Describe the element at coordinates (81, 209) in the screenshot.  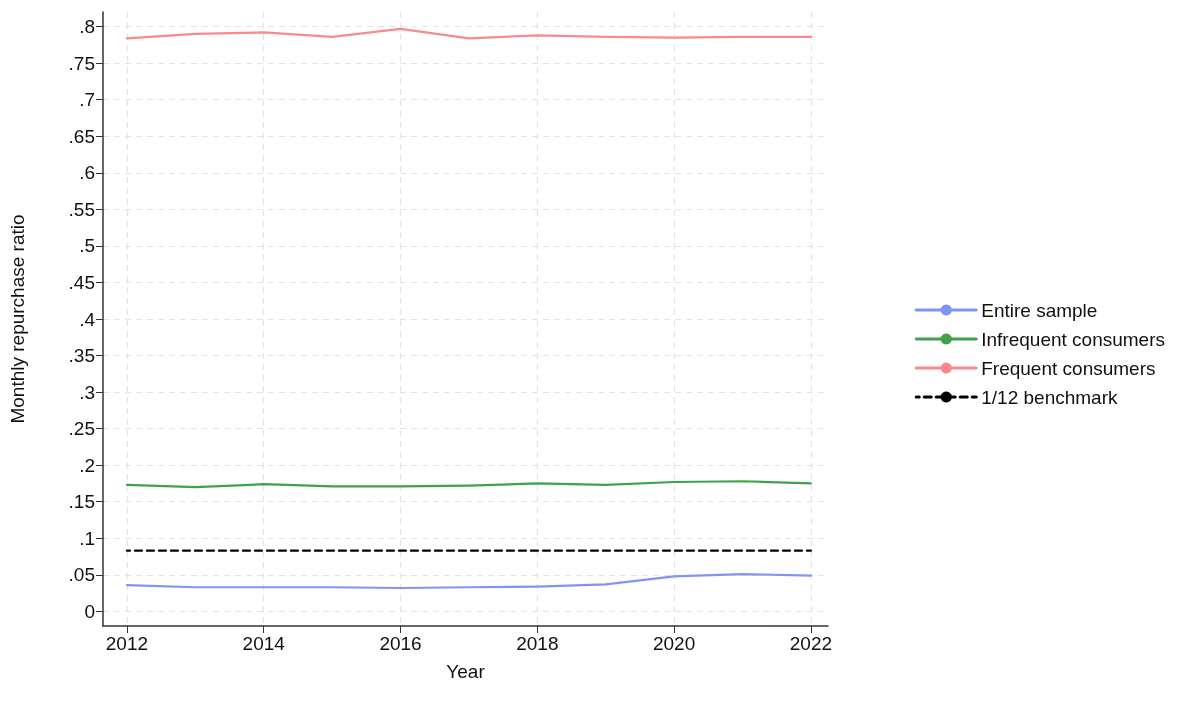
I see `y-tick-label: .55` at that location.